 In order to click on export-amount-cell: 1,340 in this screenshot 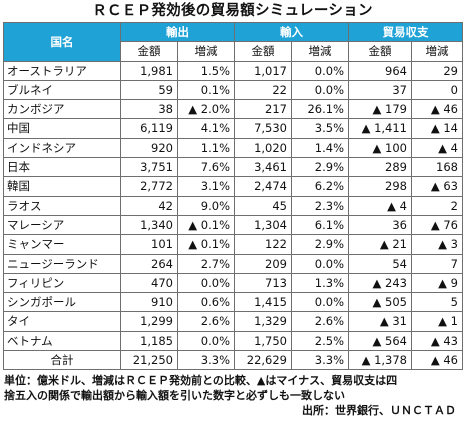, I will do `click(149, 225)`.